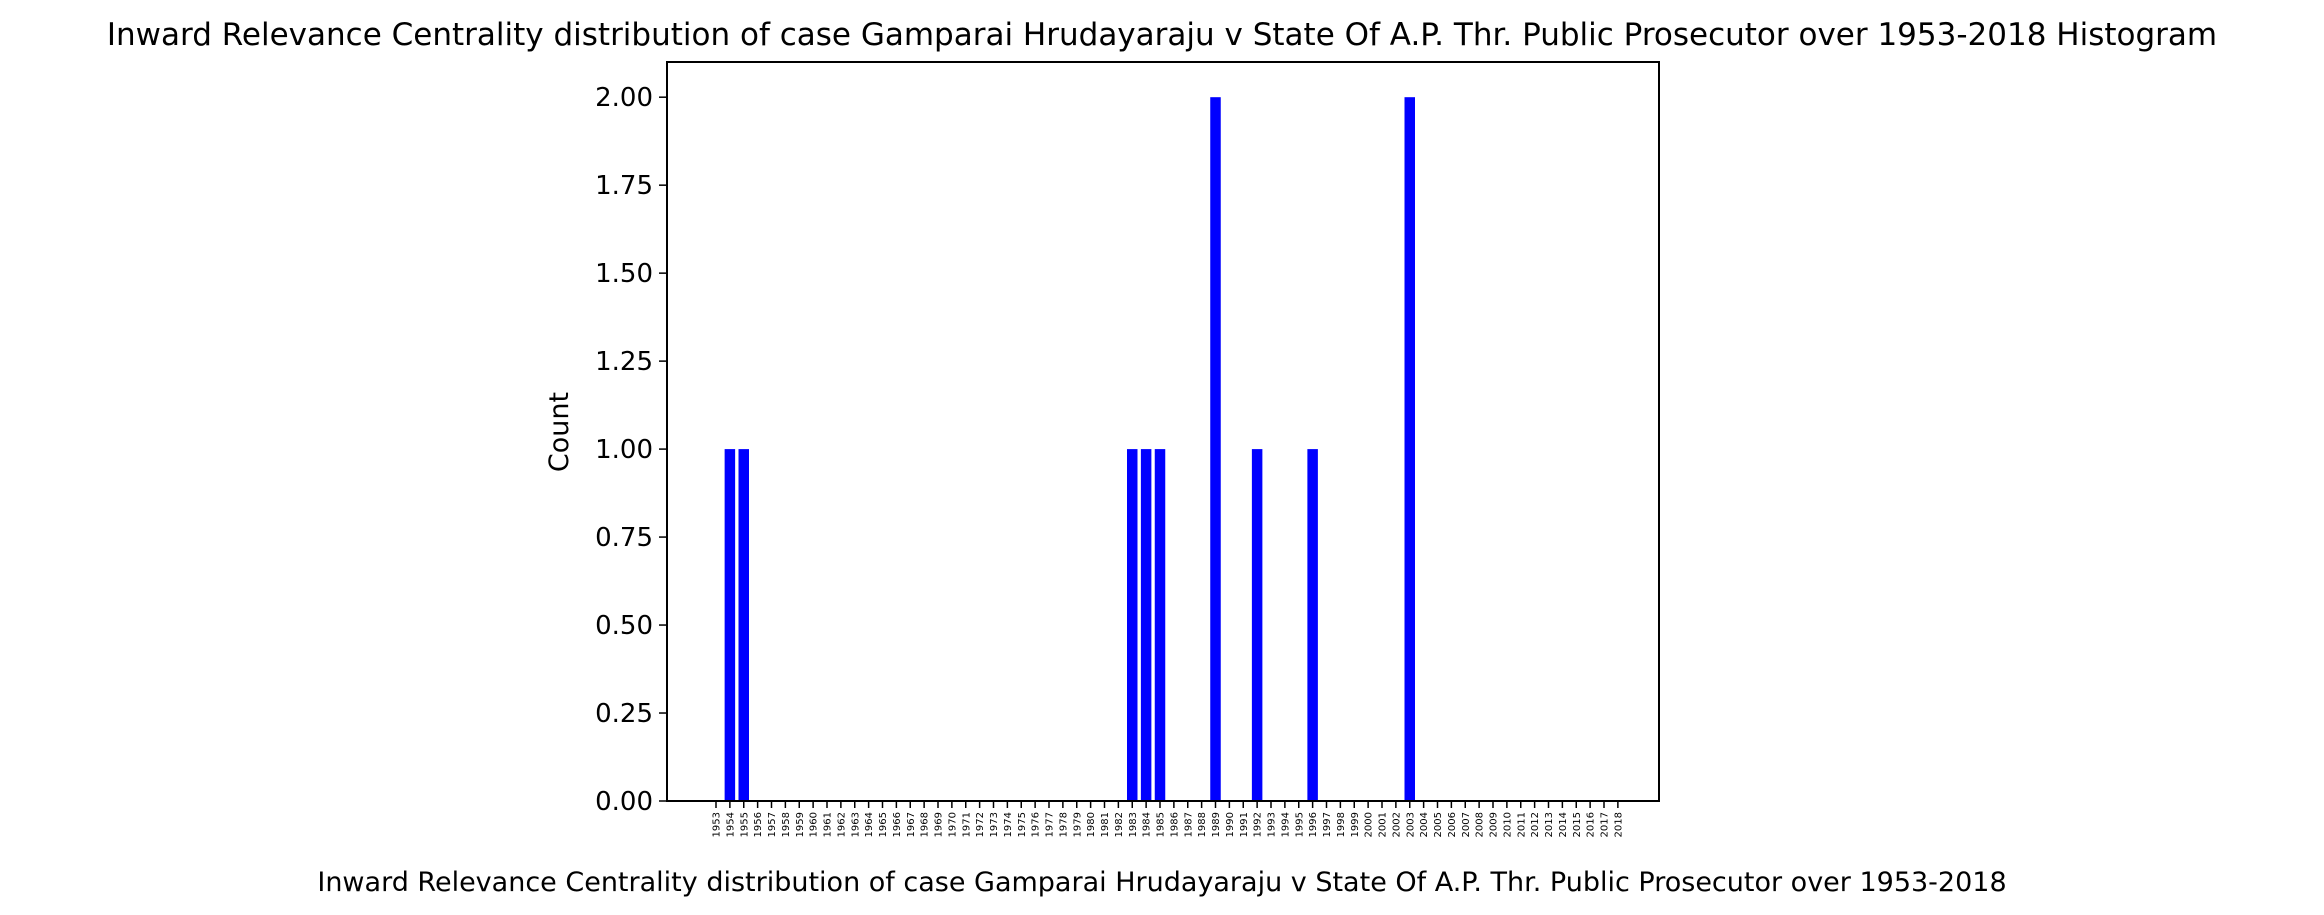  Describe the element at coordinates (925, 824) in the screenshot. I see `x-tick-label-1968: 1968` at that location.